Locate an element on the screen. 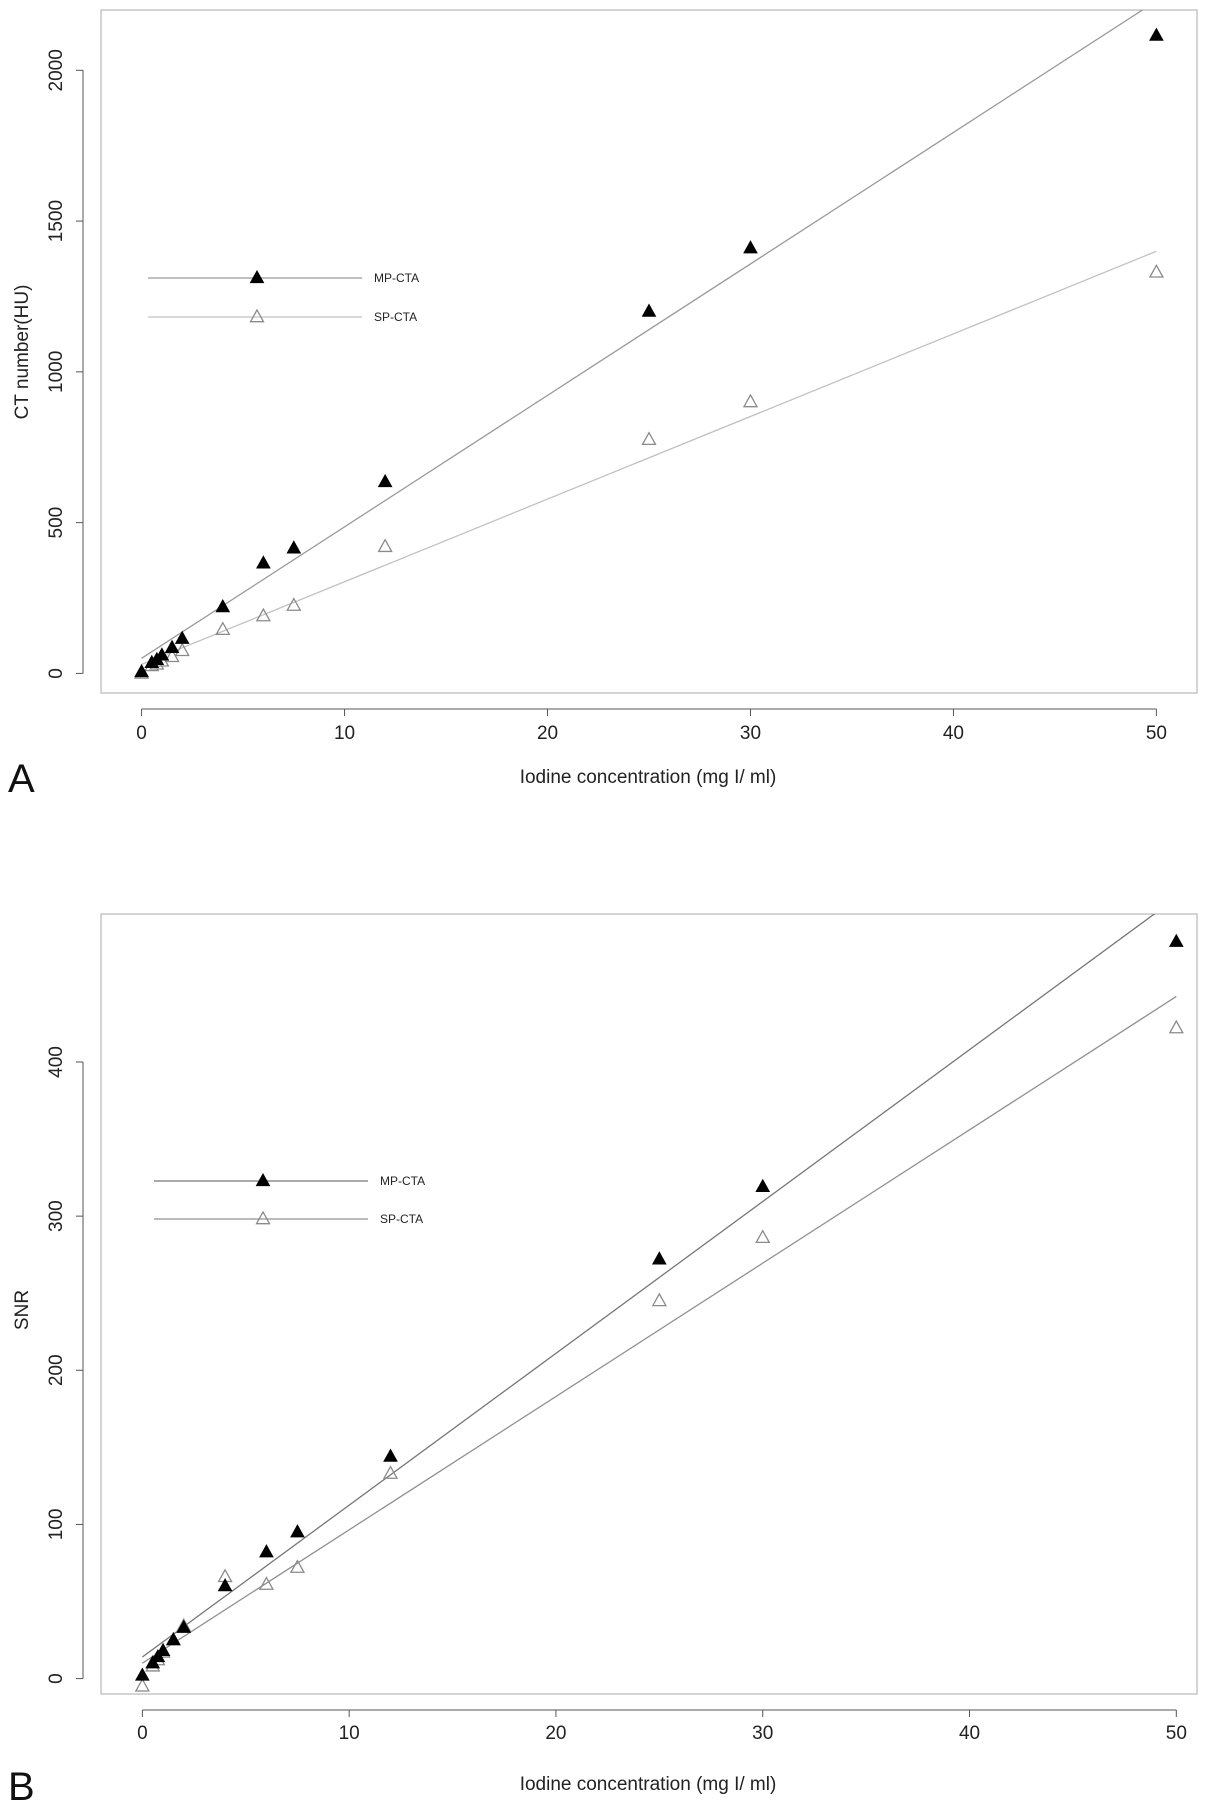  y-tick-label: 2000 is located at coordinates (56, 70).